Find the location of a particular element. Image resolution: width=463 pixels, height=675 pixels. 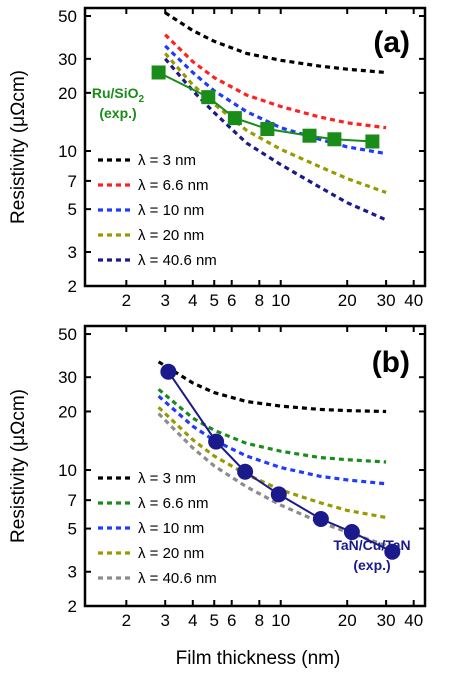

panel-label: (a) is located at coordinates (391, 42).